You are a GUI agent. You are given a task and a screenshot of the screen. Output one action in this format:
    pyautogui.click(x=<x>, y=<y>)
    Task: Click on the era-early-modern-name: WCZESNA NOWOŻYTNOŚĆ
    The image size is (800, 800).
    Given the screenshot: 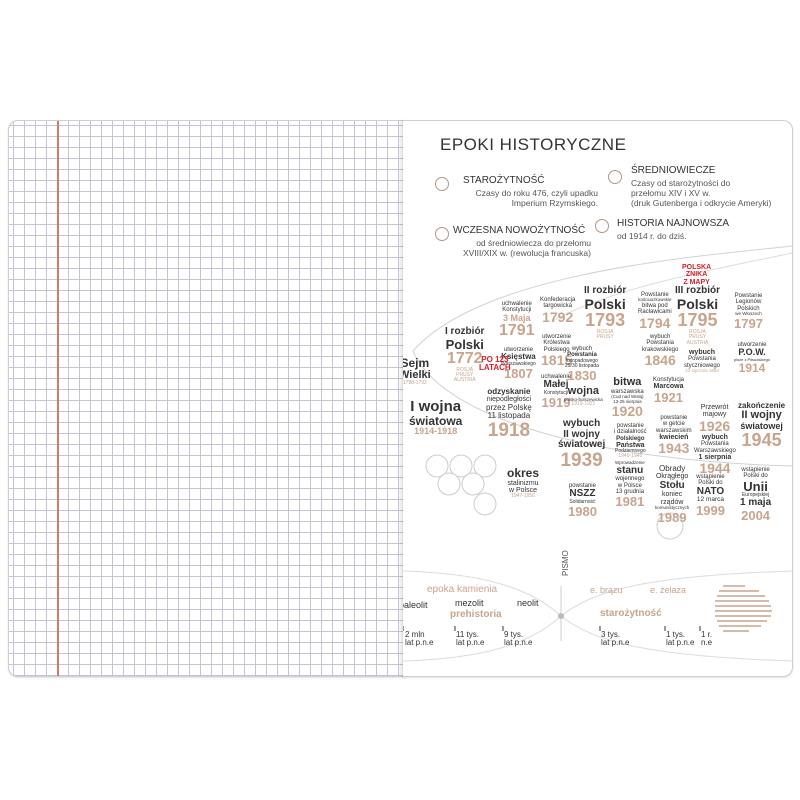 What is the action you would take?
    pyautogui.click(x=519, y=230)
    